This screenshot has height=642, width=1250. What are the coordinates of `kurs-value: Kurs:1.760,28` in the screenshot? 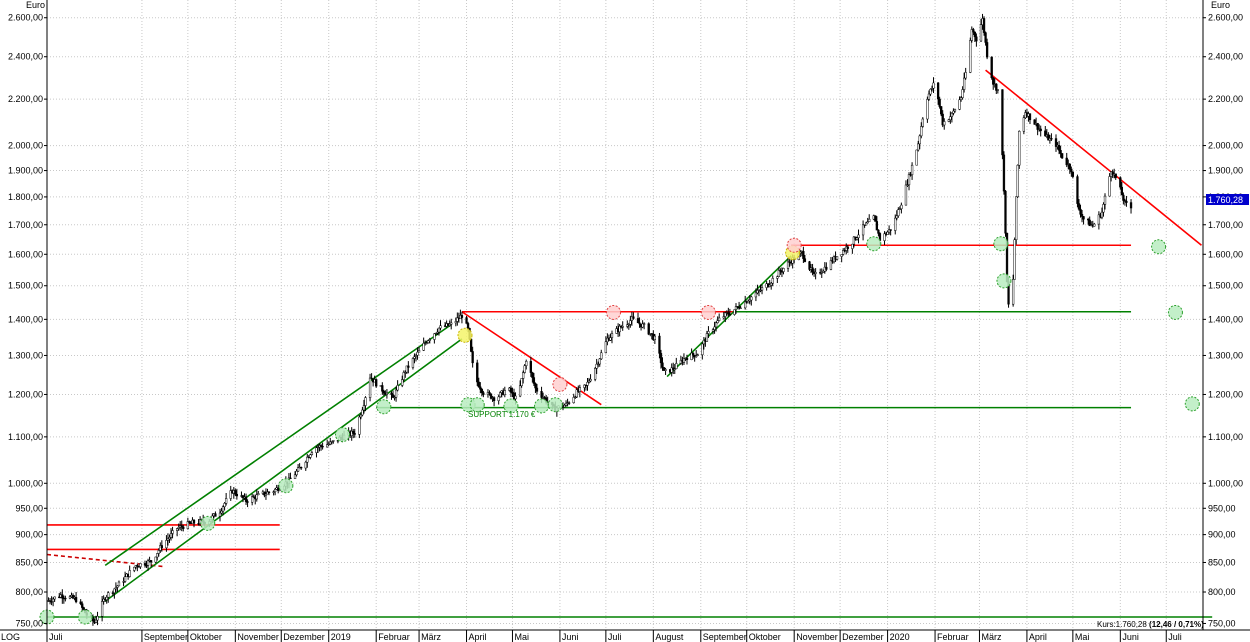 It's located at (1122, 624).